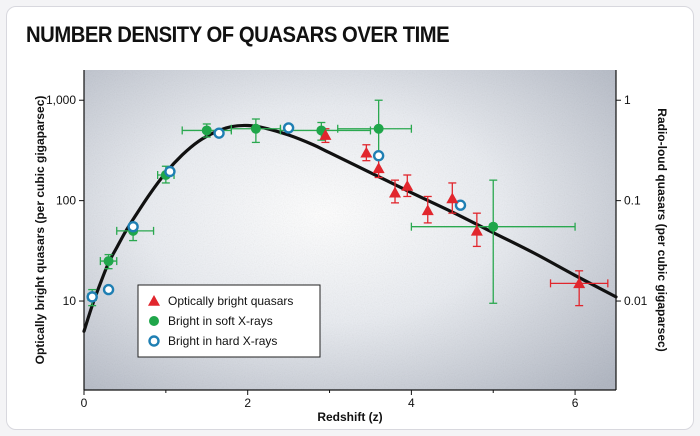 Image resolution: width=700 pixels, height=436 pixels. Describe the element at coordinates (154, 300) in the screenshot. I see `legend-triangle-icon` at that location.